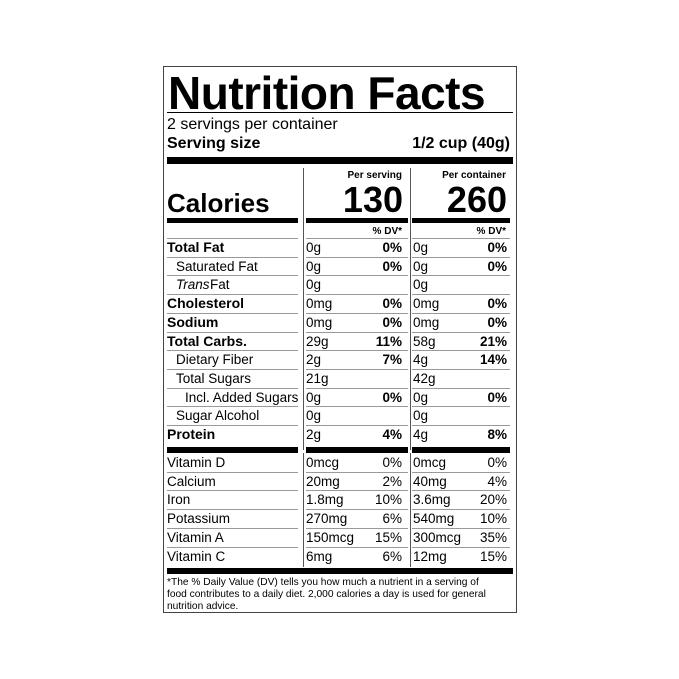  What do you see at coordinates (191, 434) in the screenshot?
I see `nutrient-name: Protein` at bounding box center [191, 434].